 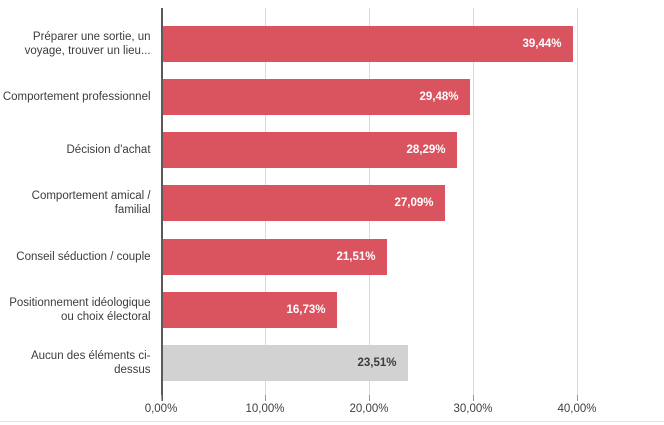 I want to click on bar-row: Conseil séduction / couple 21,51%, so click(x=332, y=256).